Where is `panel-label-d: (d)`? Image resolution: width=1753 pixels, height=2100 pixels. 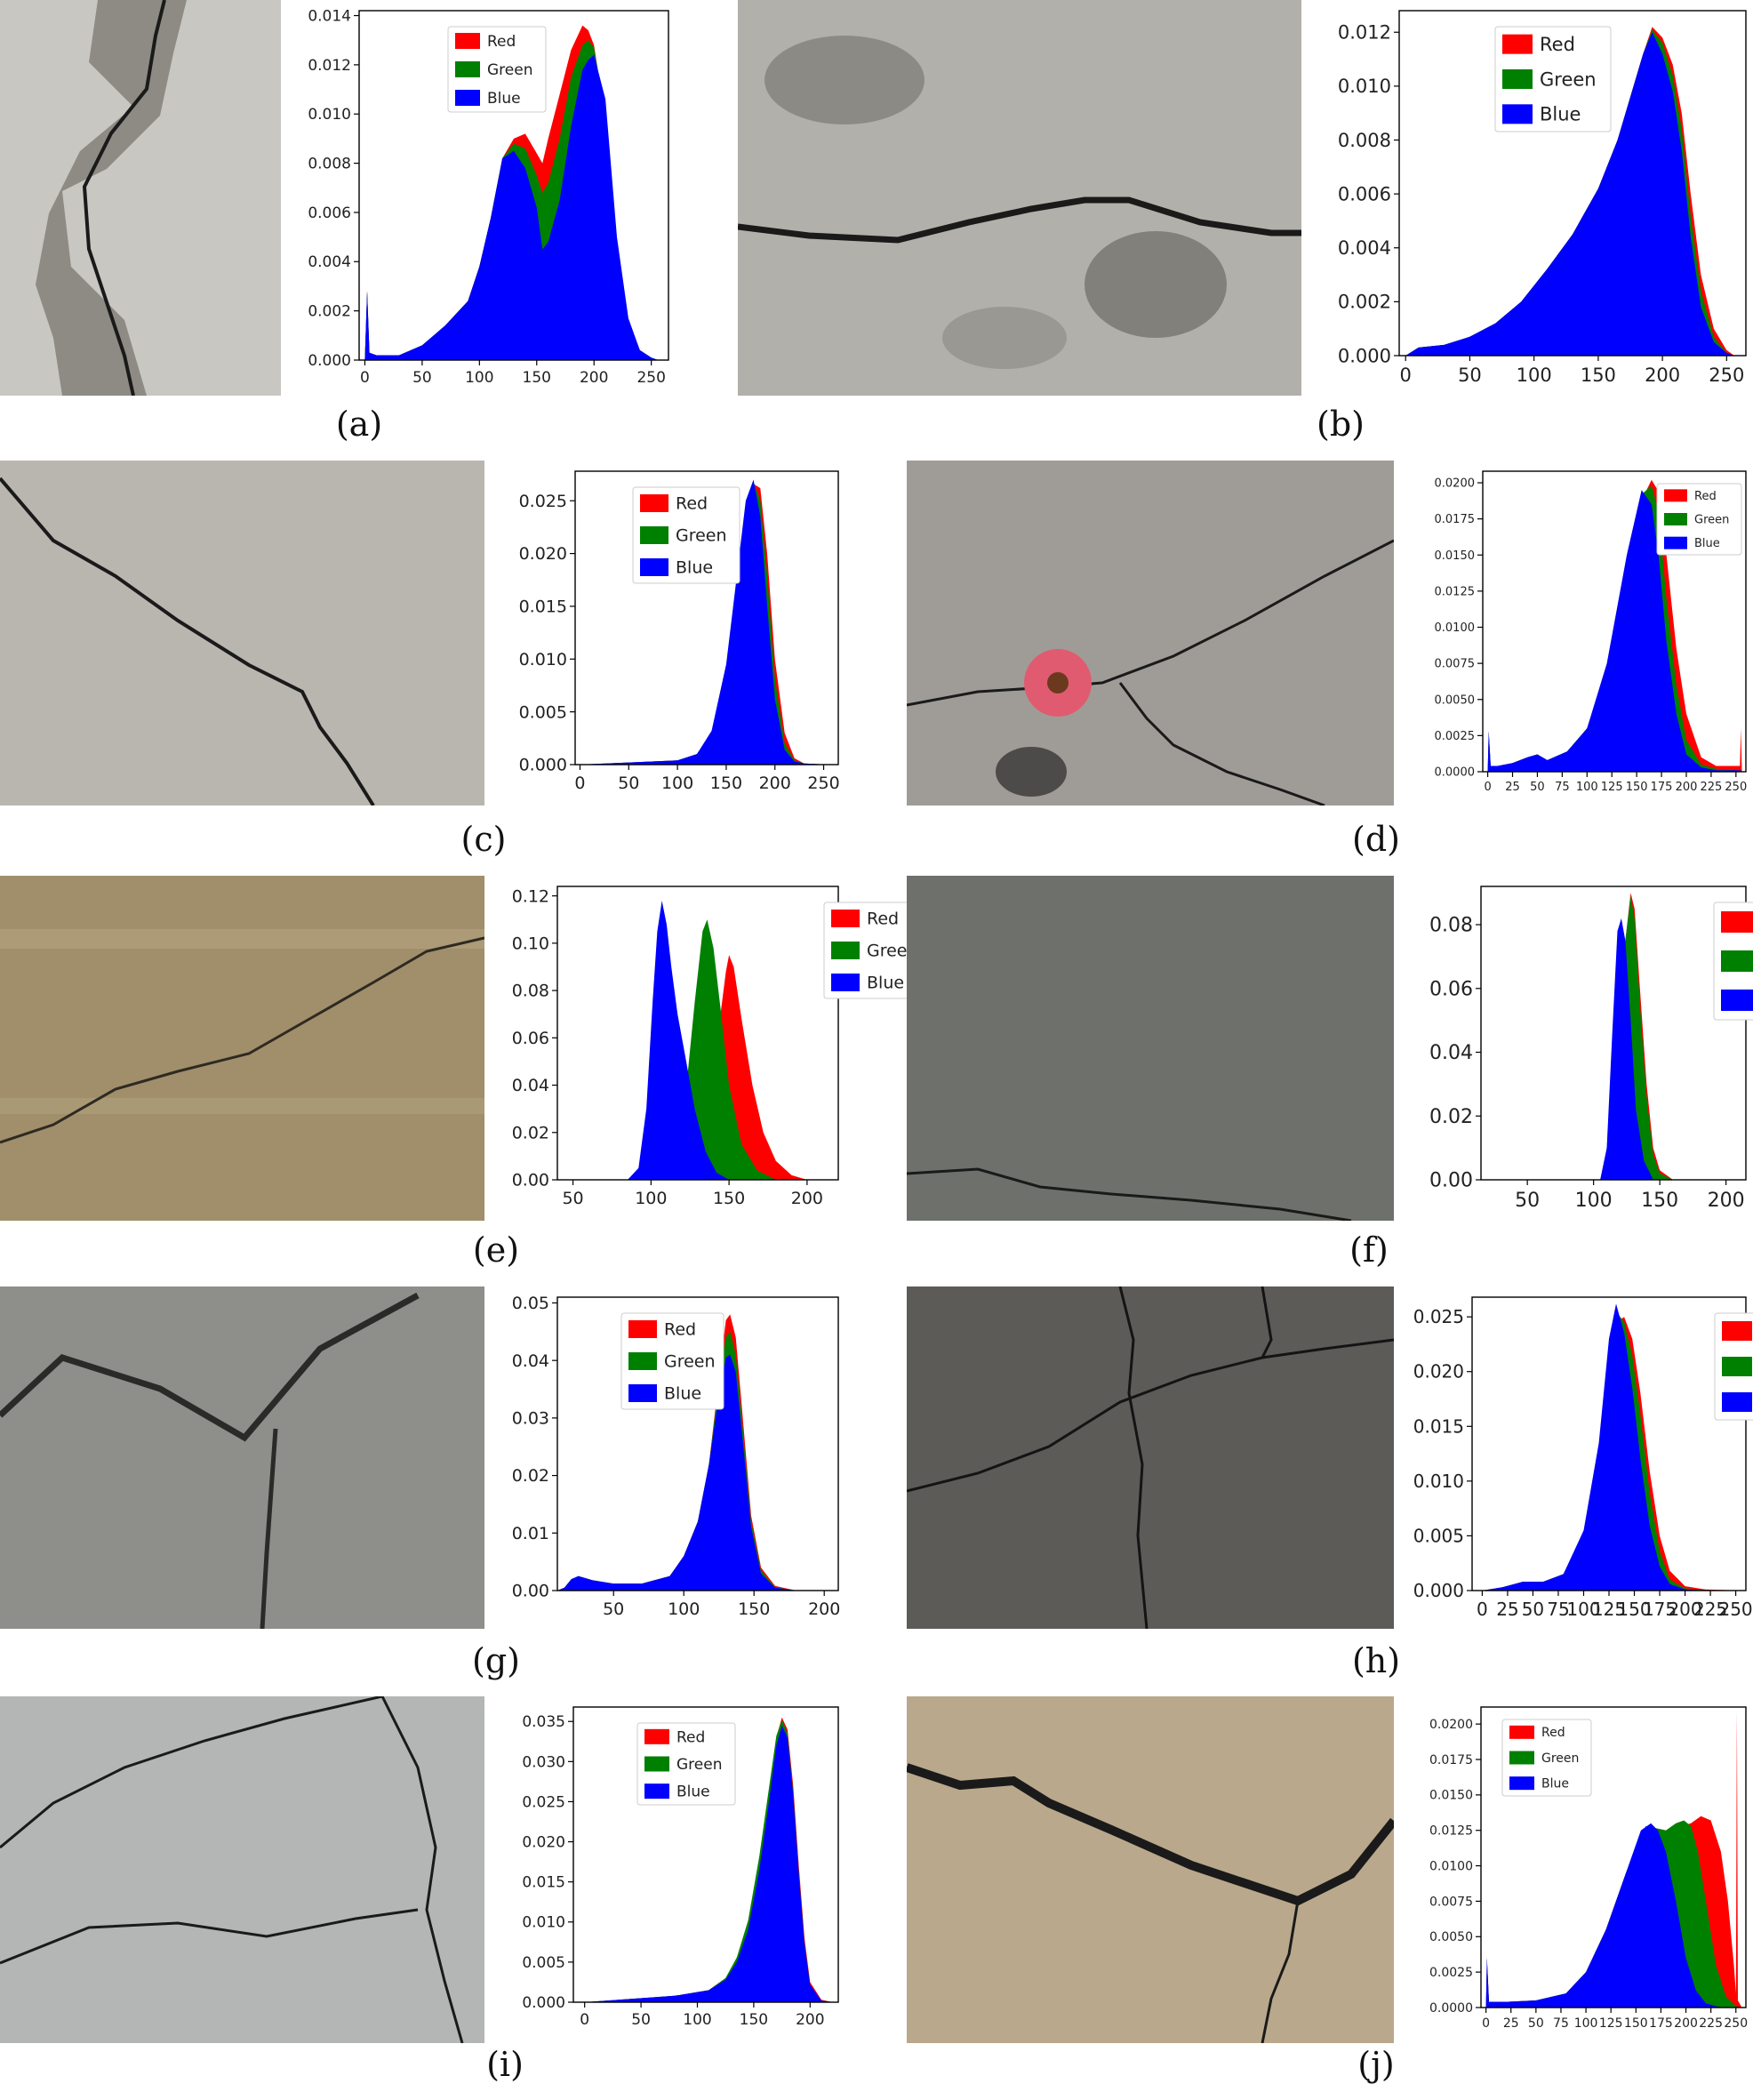
panel-label-d: (d) is located at coordinates (1376, 839).